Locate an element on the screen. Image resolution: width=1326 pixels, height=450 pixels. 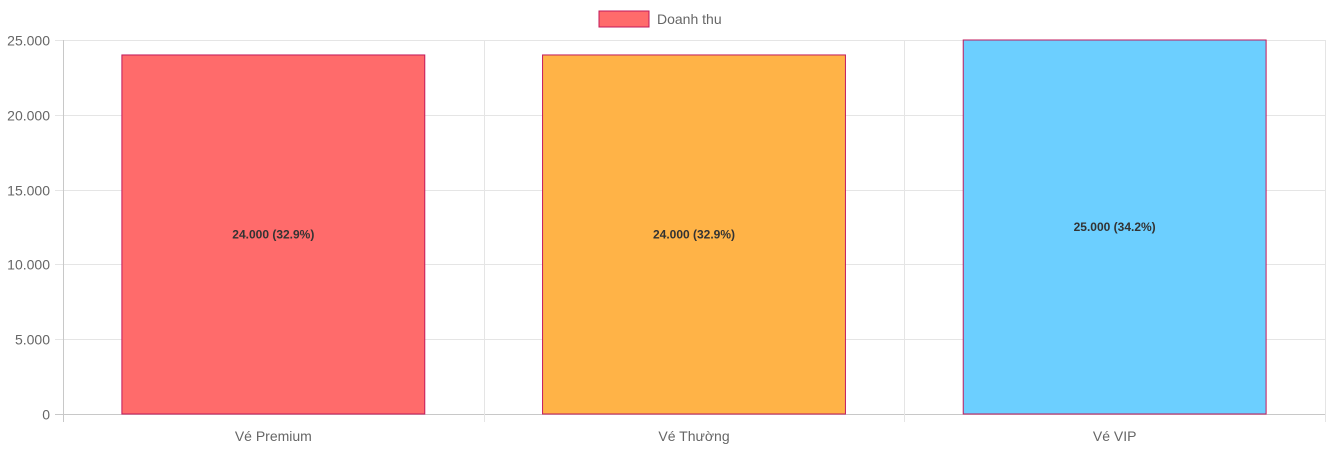
bar-value-label: 25.000 (34.2%) is located at coordinates (1115, 227).